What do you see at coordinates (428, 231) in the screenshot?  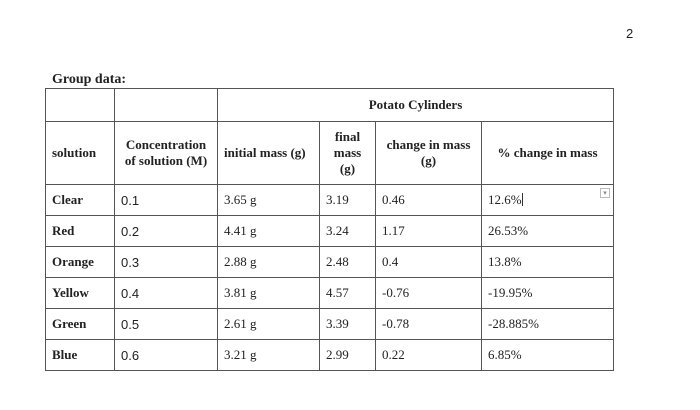 I see `cell-change-in-mass: 1.17` at bounding box center [428, 231].